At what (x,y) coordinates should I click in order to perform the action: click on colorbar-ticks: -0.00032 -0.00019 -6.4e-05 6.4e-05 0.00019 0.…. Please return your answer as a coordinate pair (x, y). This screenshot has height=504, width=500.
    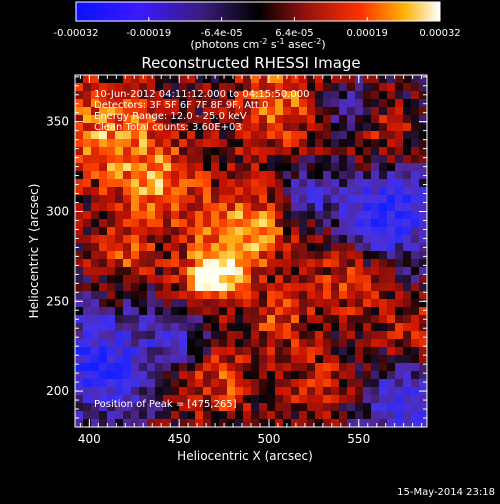
    Looking at the image, I should click on (257, 28).